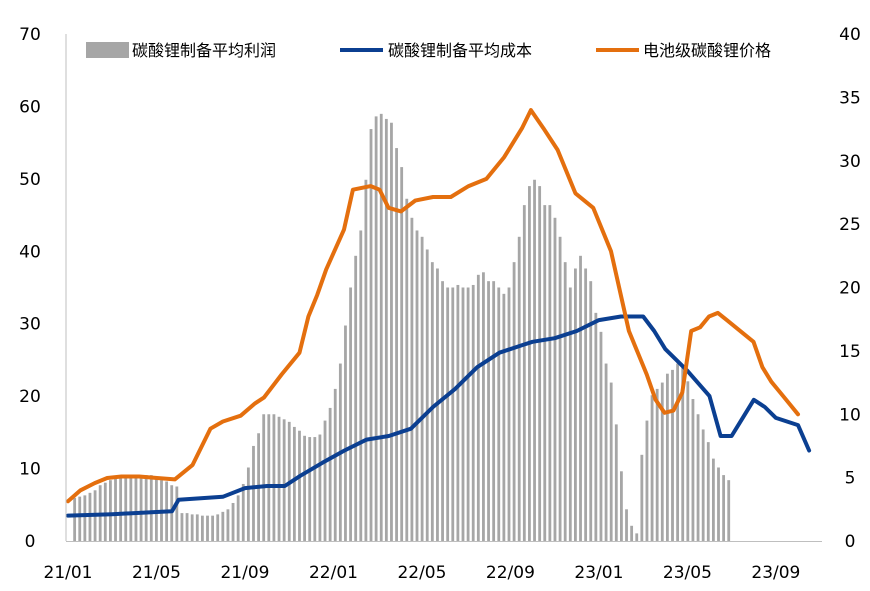 The image size is (870, 591). Describe the element at coordinates (775, 573) in the screenshot. I see `x-axis-tick-label: 23/09` at that location.